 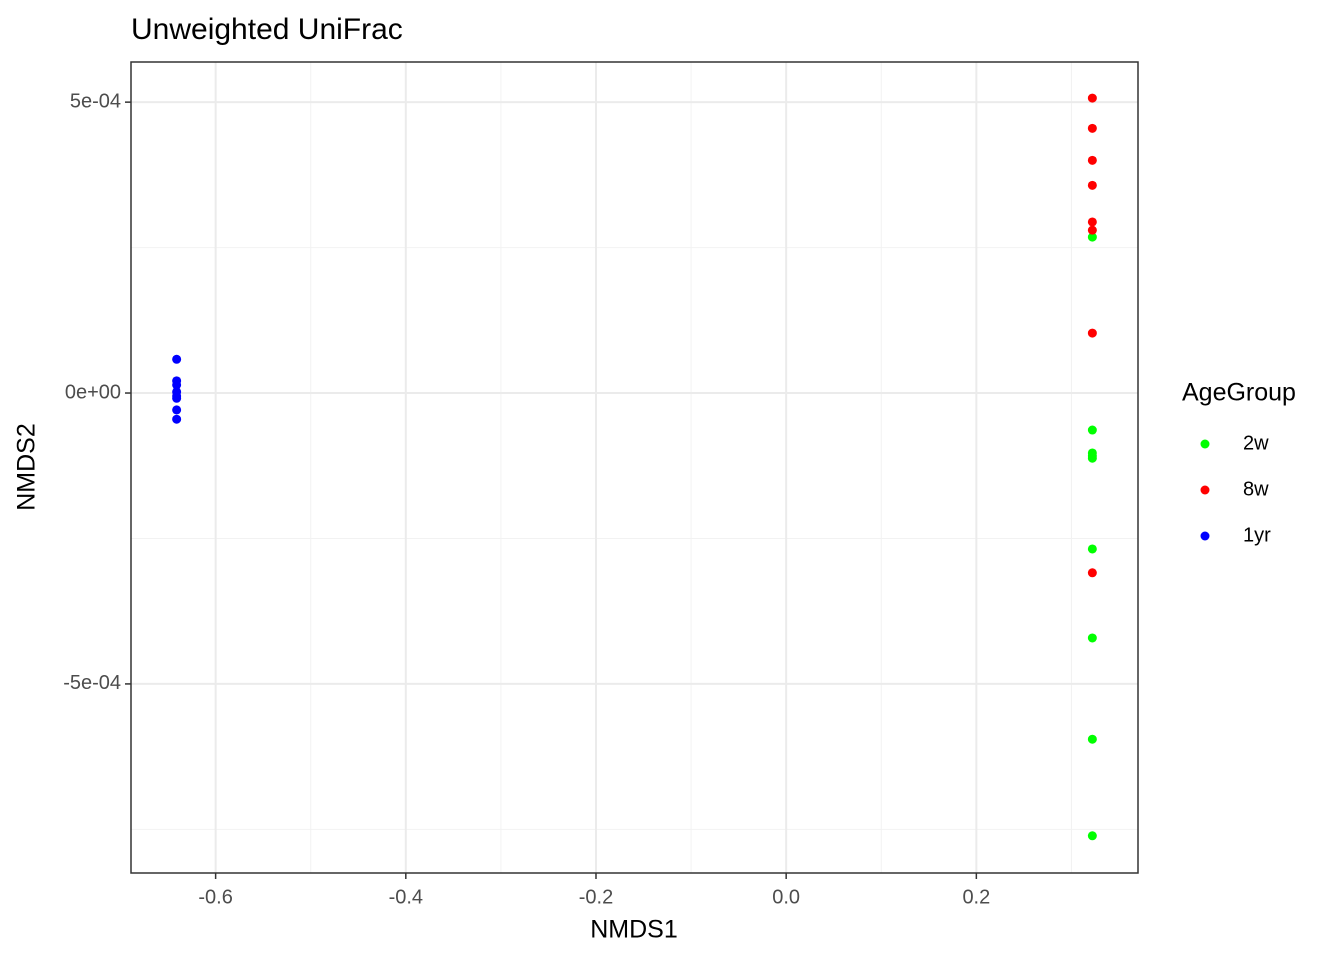 What do you see at coordinates (1256, 443) in the screenshot?
I see `legend-label: 2w` at bounding box center [1256, 443].